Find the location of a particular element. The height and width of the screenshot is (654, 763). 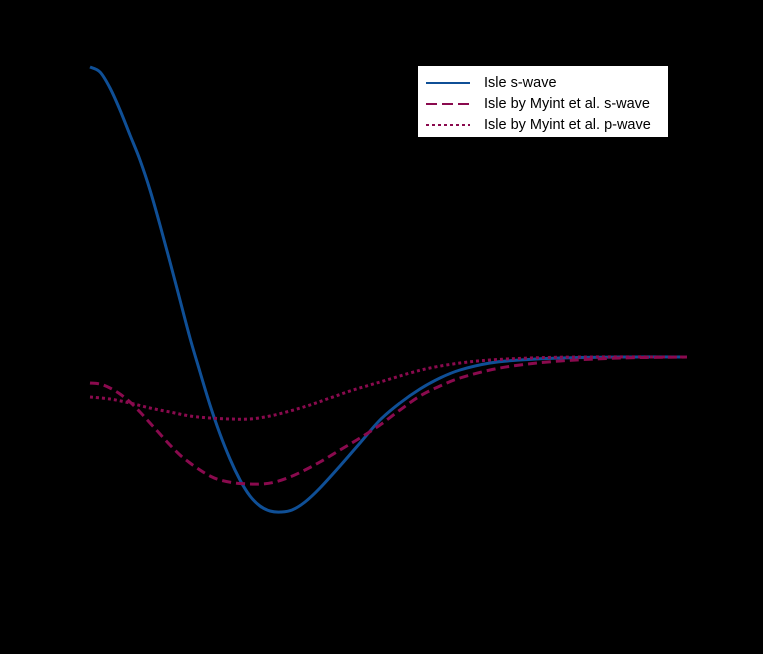

legend-swatch-dashed is located at coordinates (448, 104).